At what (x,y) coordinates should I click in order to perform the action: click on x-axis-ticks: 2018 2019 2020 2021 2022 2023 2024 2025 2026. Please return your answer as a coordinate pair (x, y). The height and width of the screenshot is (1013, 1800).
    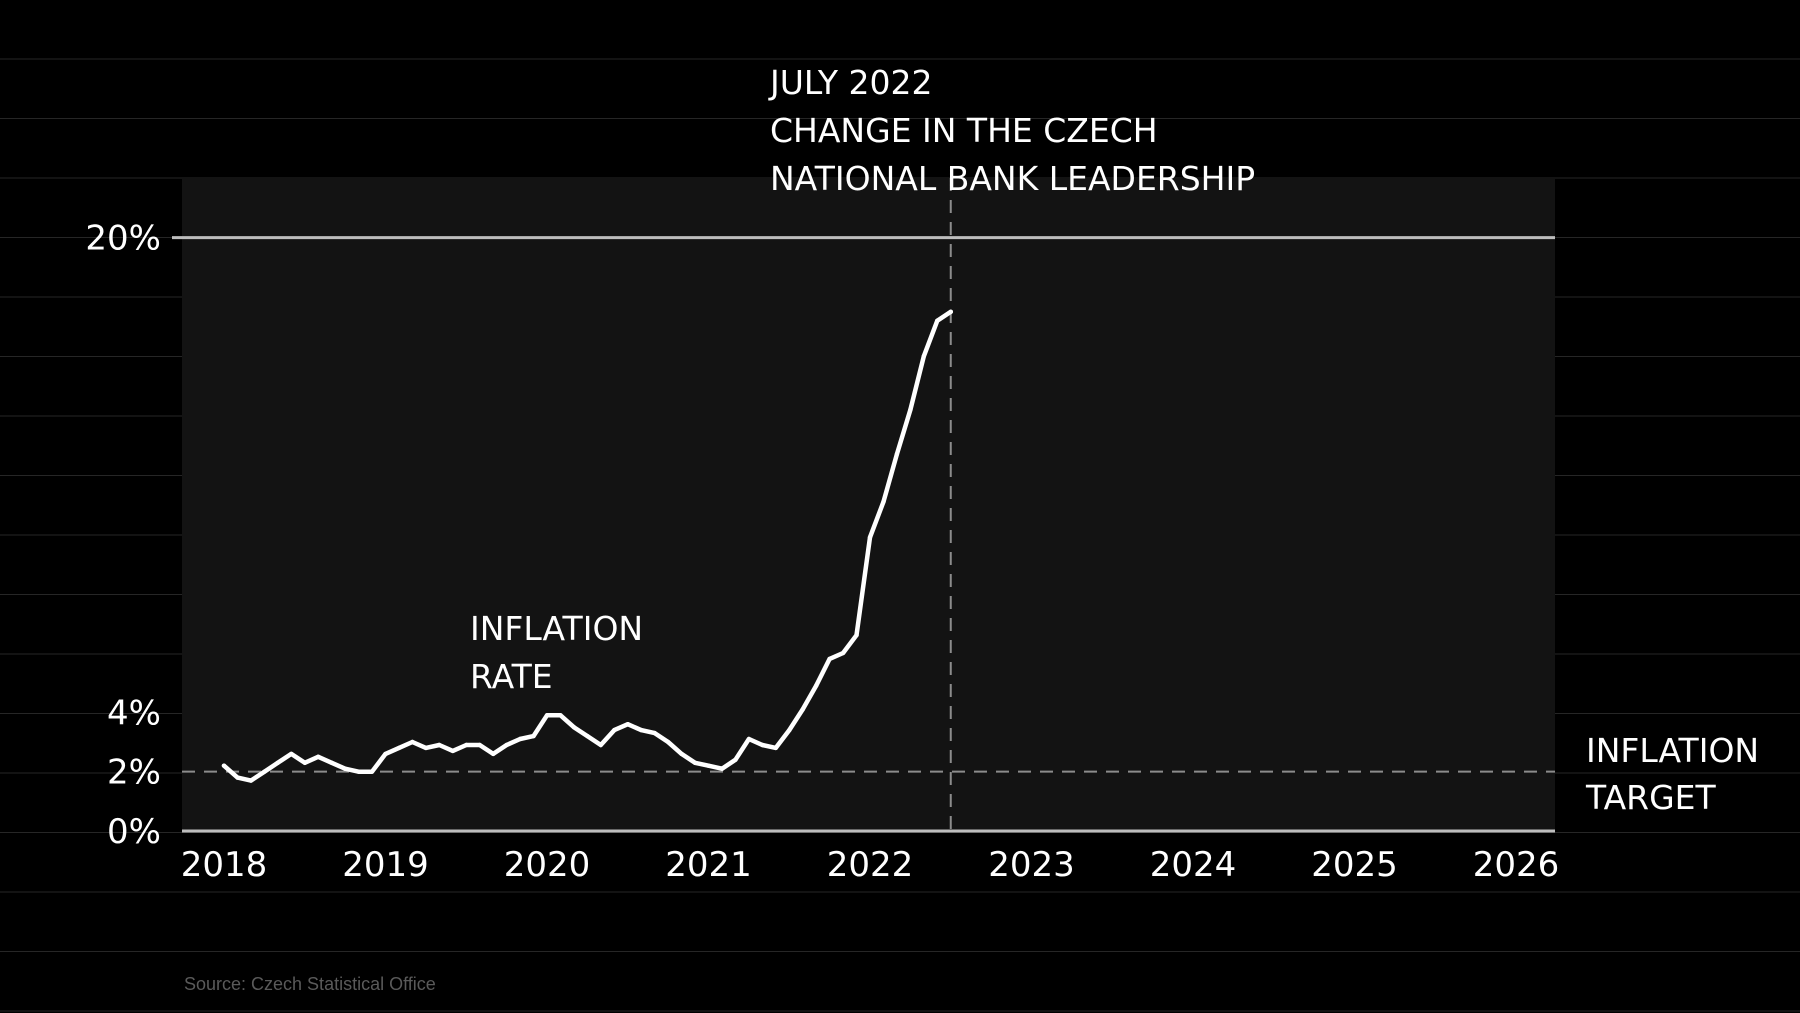
    Looking at the image, I should click on (870, 865).